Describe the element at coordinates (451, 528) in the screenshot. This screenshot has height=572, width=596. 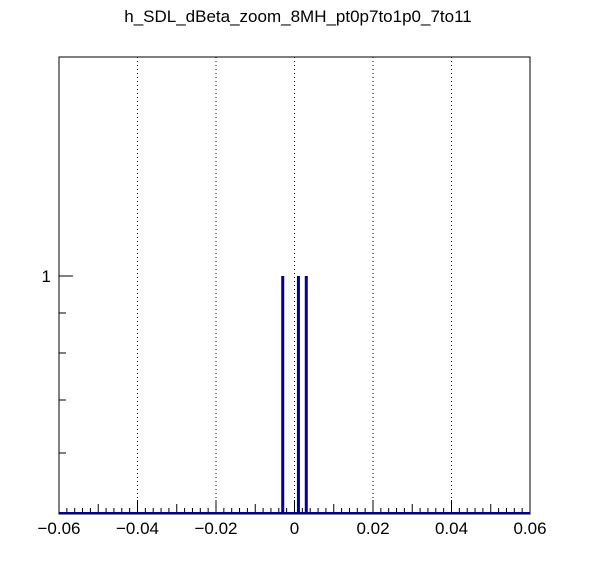
I see `x-tick-label: 0.04` at that location.